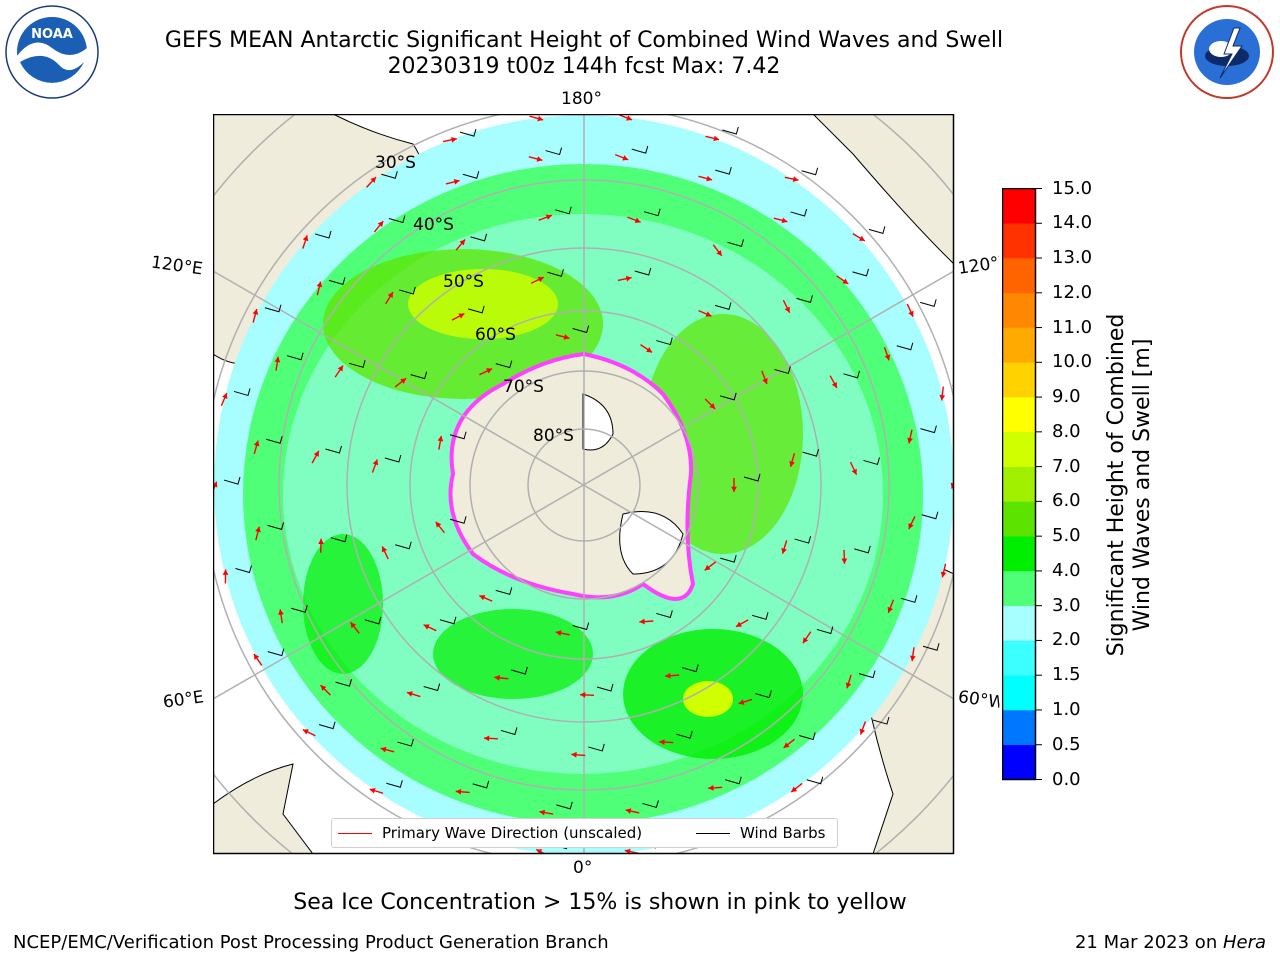  What do you see at coordinates (52, 52) in the screenshot?
I see `noaa-logo-icon: NOAA` at bounding box center [52, 52].